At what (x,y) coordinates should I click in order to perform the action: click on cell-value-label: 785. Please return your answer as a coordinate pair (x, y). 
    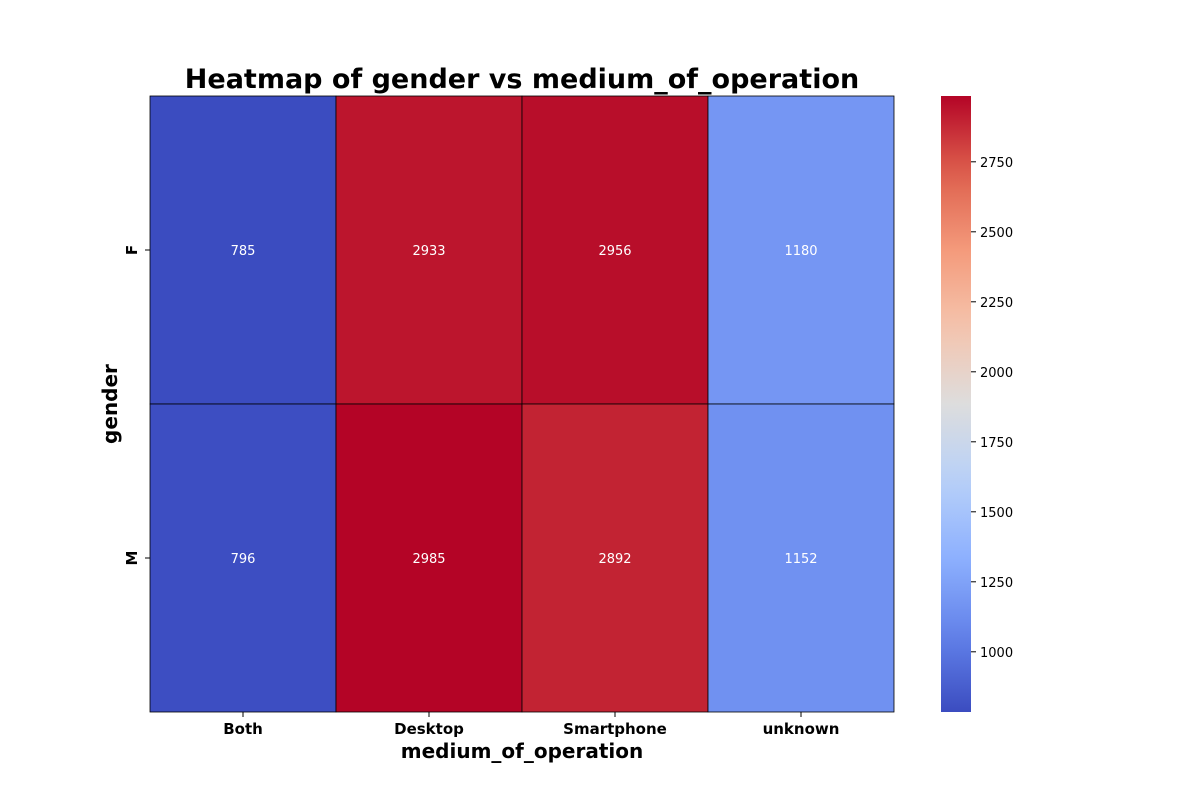
    Looking at the image, I should click on (243, 251).